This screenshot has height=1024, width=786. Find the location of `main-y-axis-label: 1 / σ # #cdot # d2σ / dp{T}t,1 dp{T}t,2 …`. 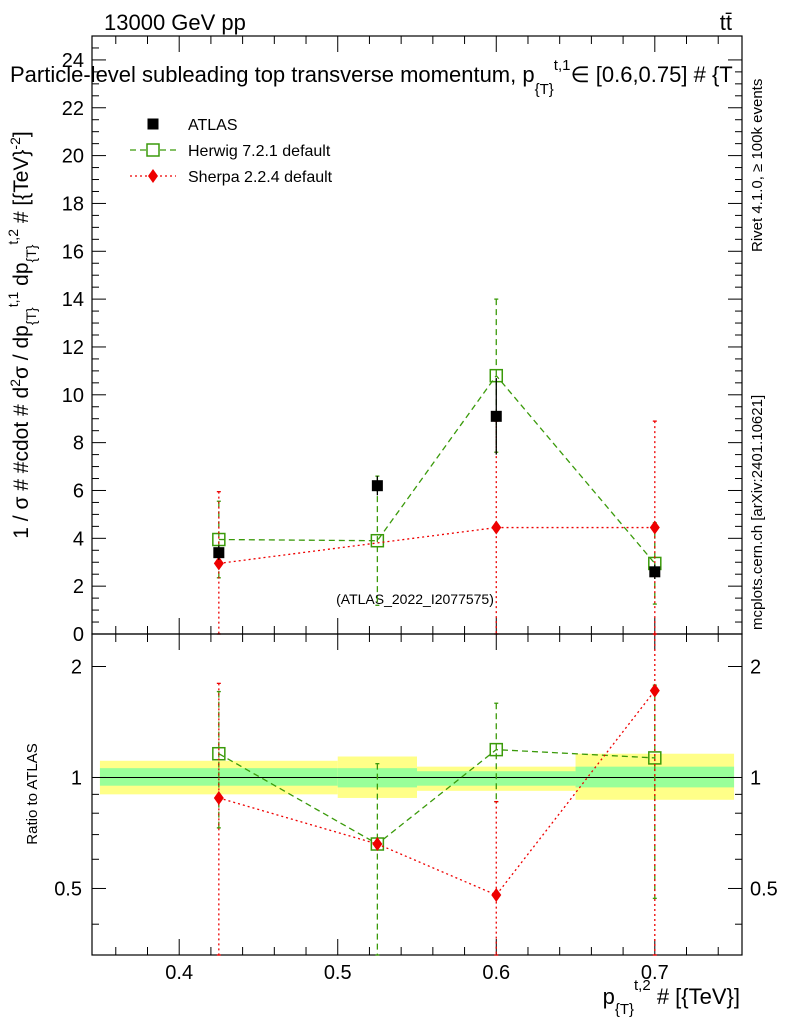

main-y-axis-label: 1 / σ # #cdot # d2σ / dp{T}t,1 dp{T}t,2 … is located at coordinates (22, 334).